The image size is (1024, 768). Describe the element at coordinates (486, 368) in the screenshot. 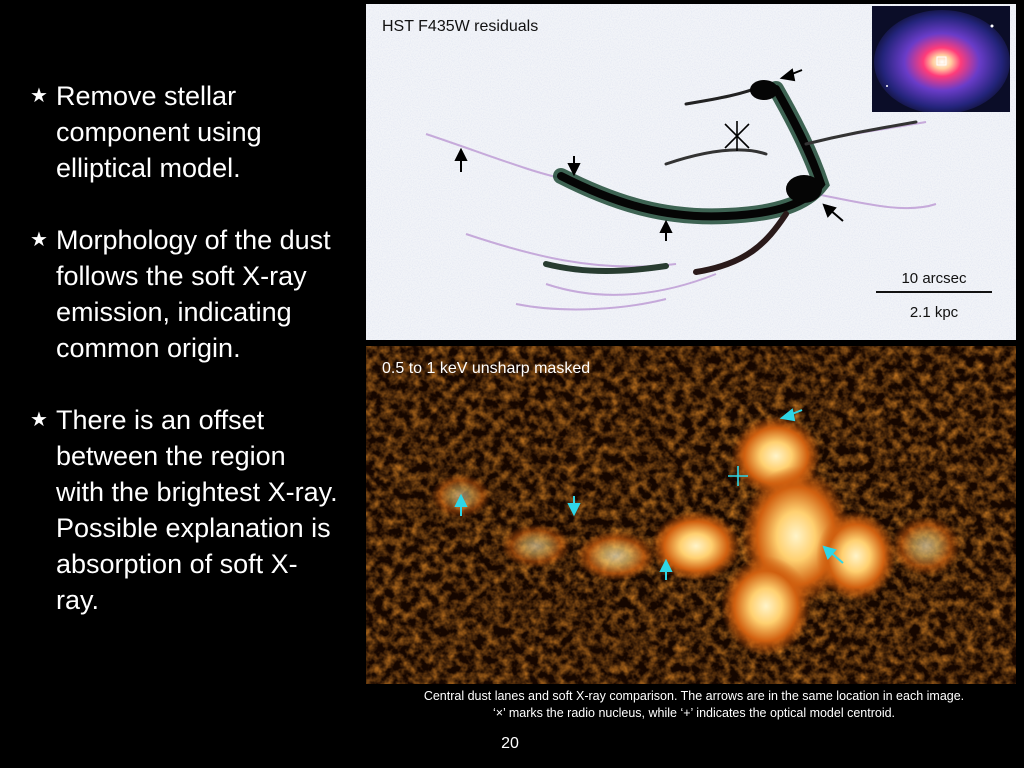

I see `xray-panel-label: 0.5 to 1 keV unsharp masked` at that location.